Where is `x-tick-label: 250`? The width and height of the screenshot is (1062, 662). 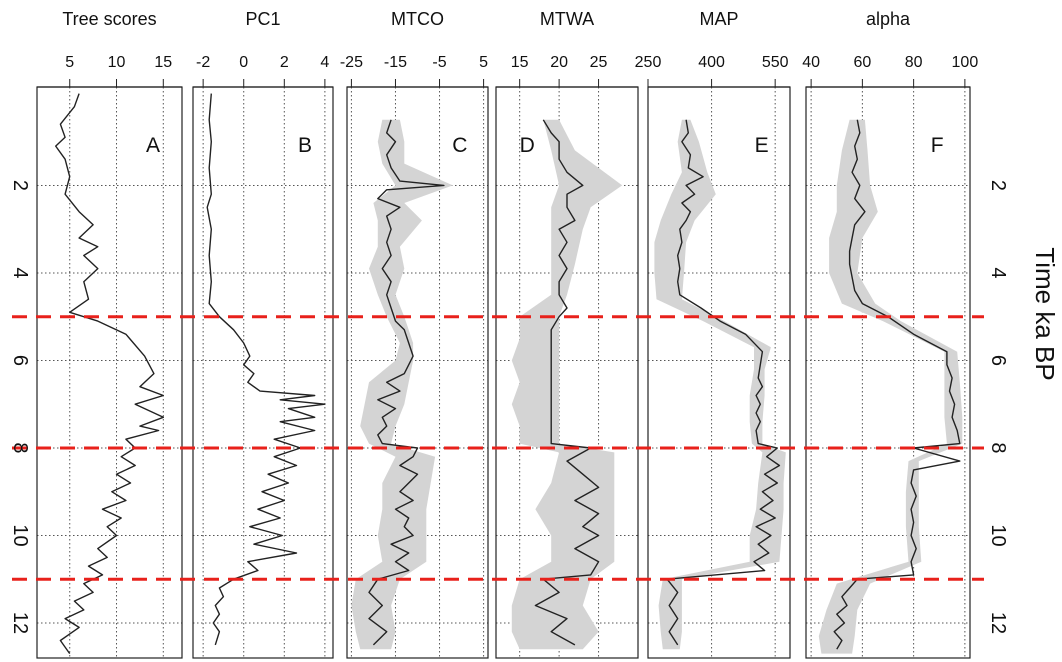
x-tick-label: 250 is located at coordinates (648, 62).